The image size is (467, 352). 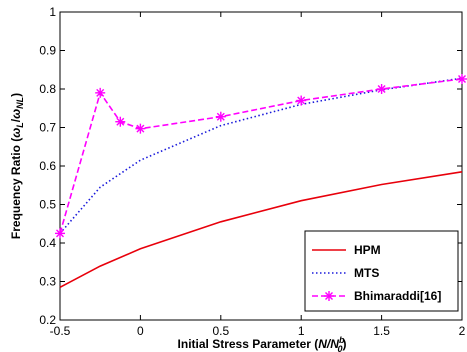 I want to click on legend-label-mts: MTS, so click(x=366, y=273).